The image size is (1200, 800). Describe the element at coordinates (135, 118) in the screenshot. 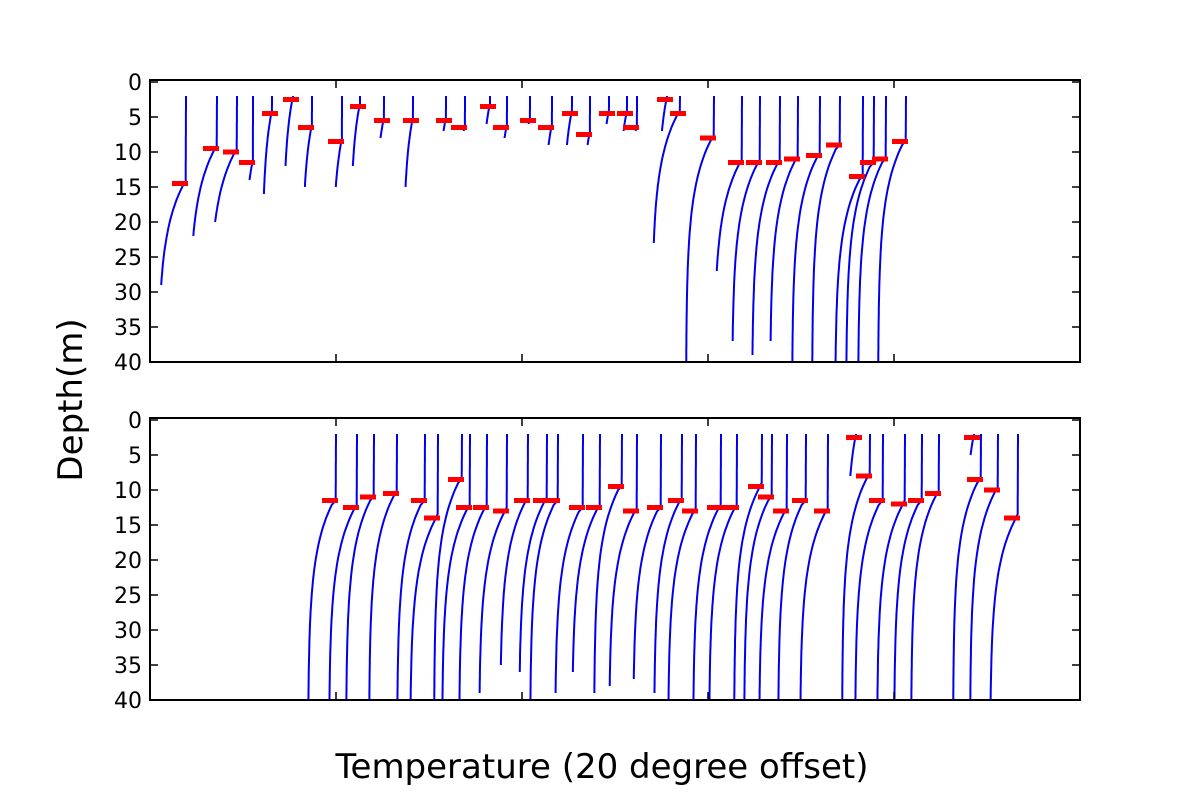

I see `y-tick-label: 5` at that location.